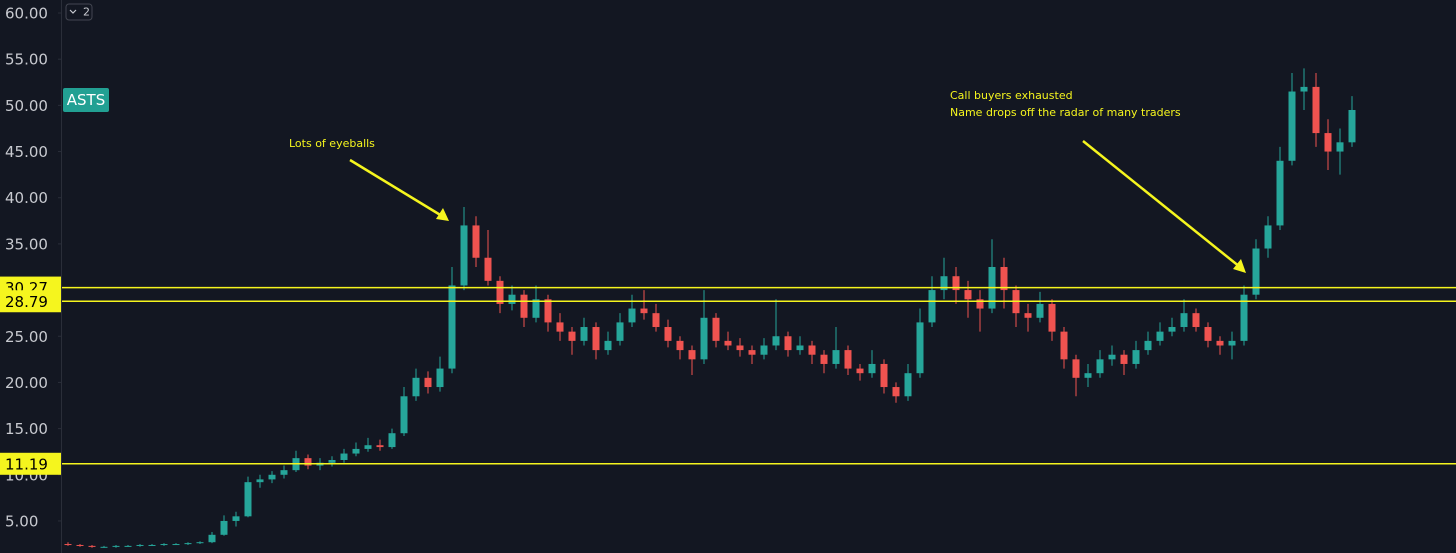  What do you see at coordinates (1065, 112) in the screenshot?
I see `annotation: Name drops off the radar of many traders` at bounding box center [1065, 112].